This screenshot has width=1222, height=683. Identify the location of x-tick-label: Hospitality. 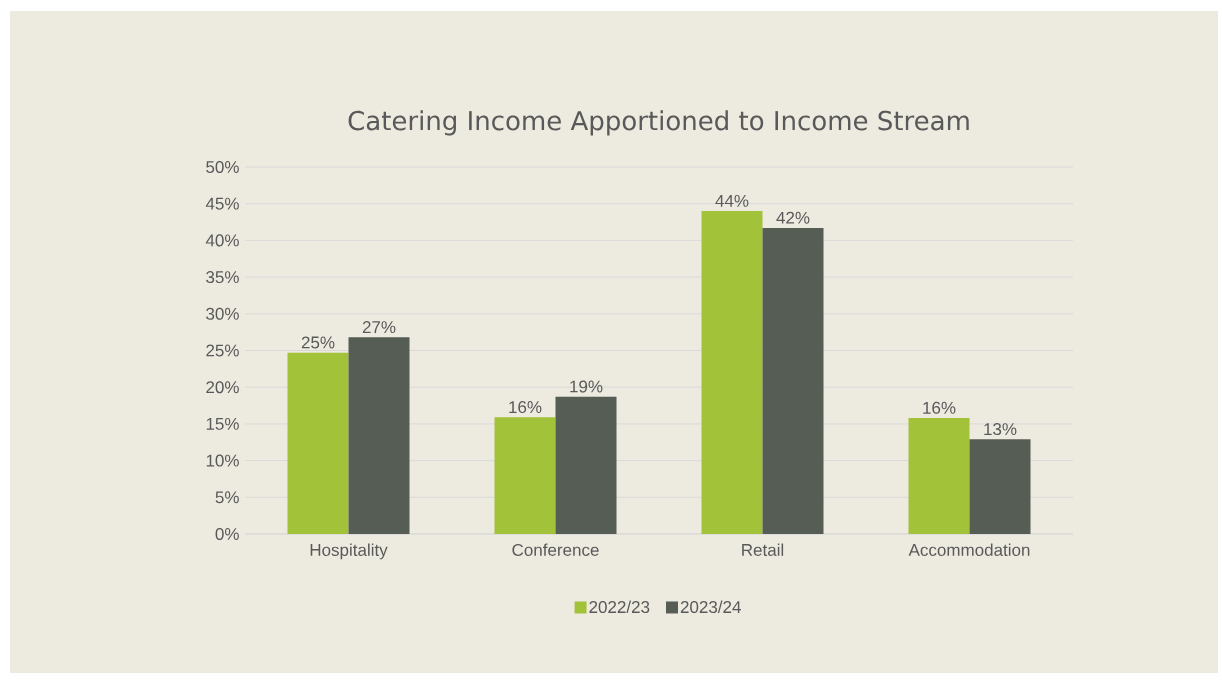
(349, 551).